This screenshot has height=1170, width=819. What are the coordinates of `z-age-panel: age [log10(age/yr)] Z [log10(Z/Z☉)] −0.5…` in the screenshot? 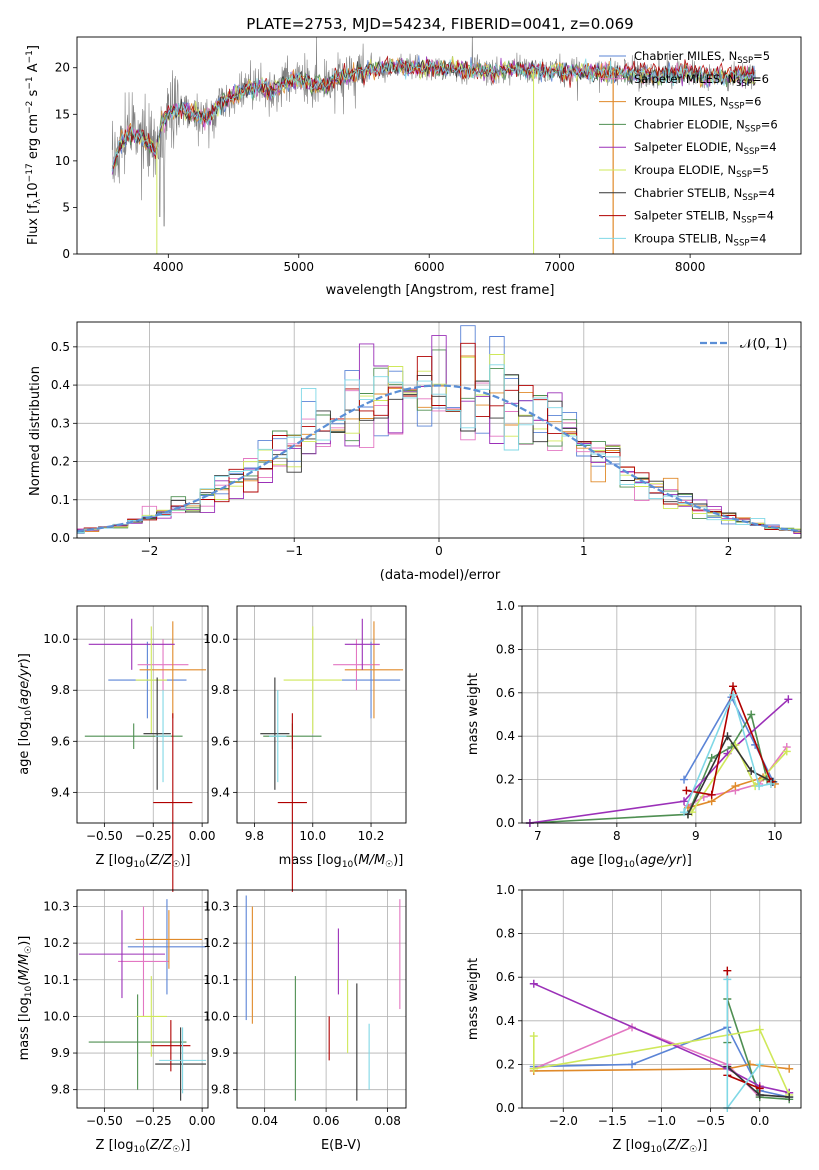 It's located at (116, 748).